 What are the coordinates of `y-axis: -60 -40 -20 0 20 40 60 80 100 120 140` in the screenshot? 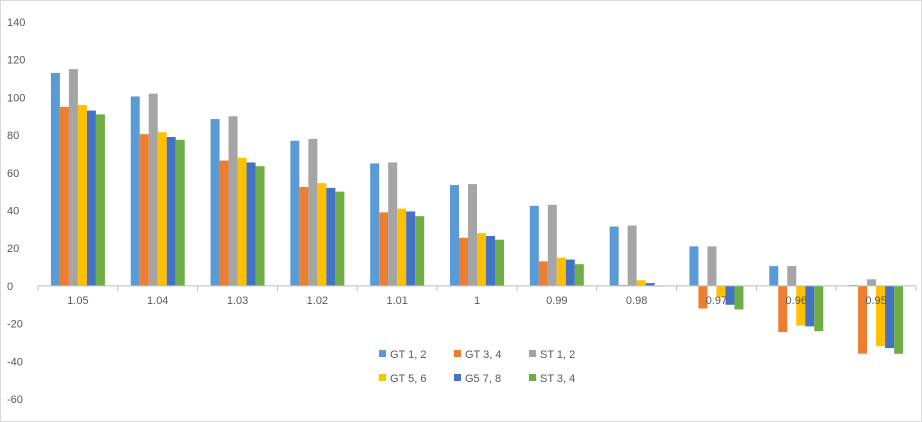 It's located at (16, 211).